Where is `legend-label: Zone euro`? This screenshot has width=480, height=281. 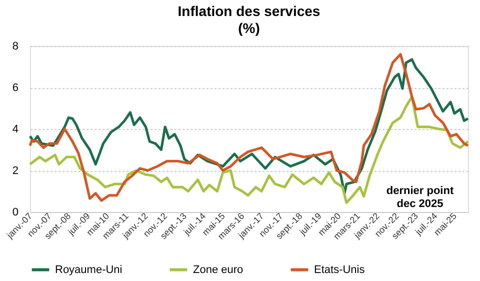 legend-label: Zone euro is located at coordinates (218, 270).